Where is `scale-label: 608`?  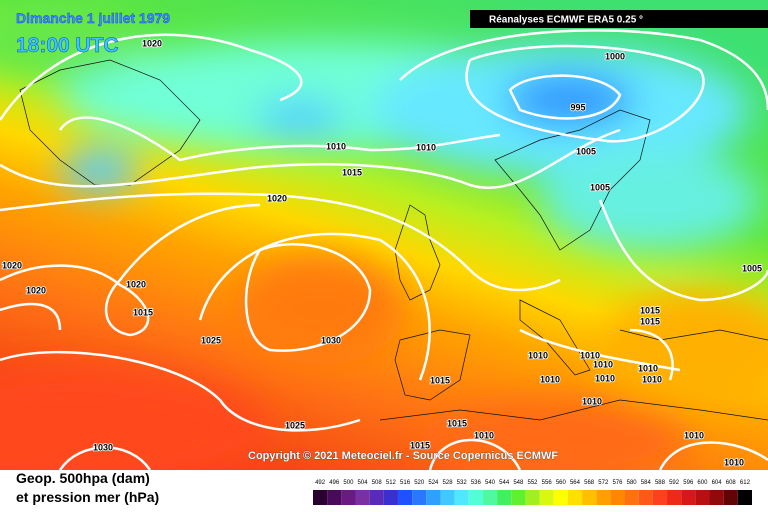
scale-label: 608 is located at coordinates (731, 483).